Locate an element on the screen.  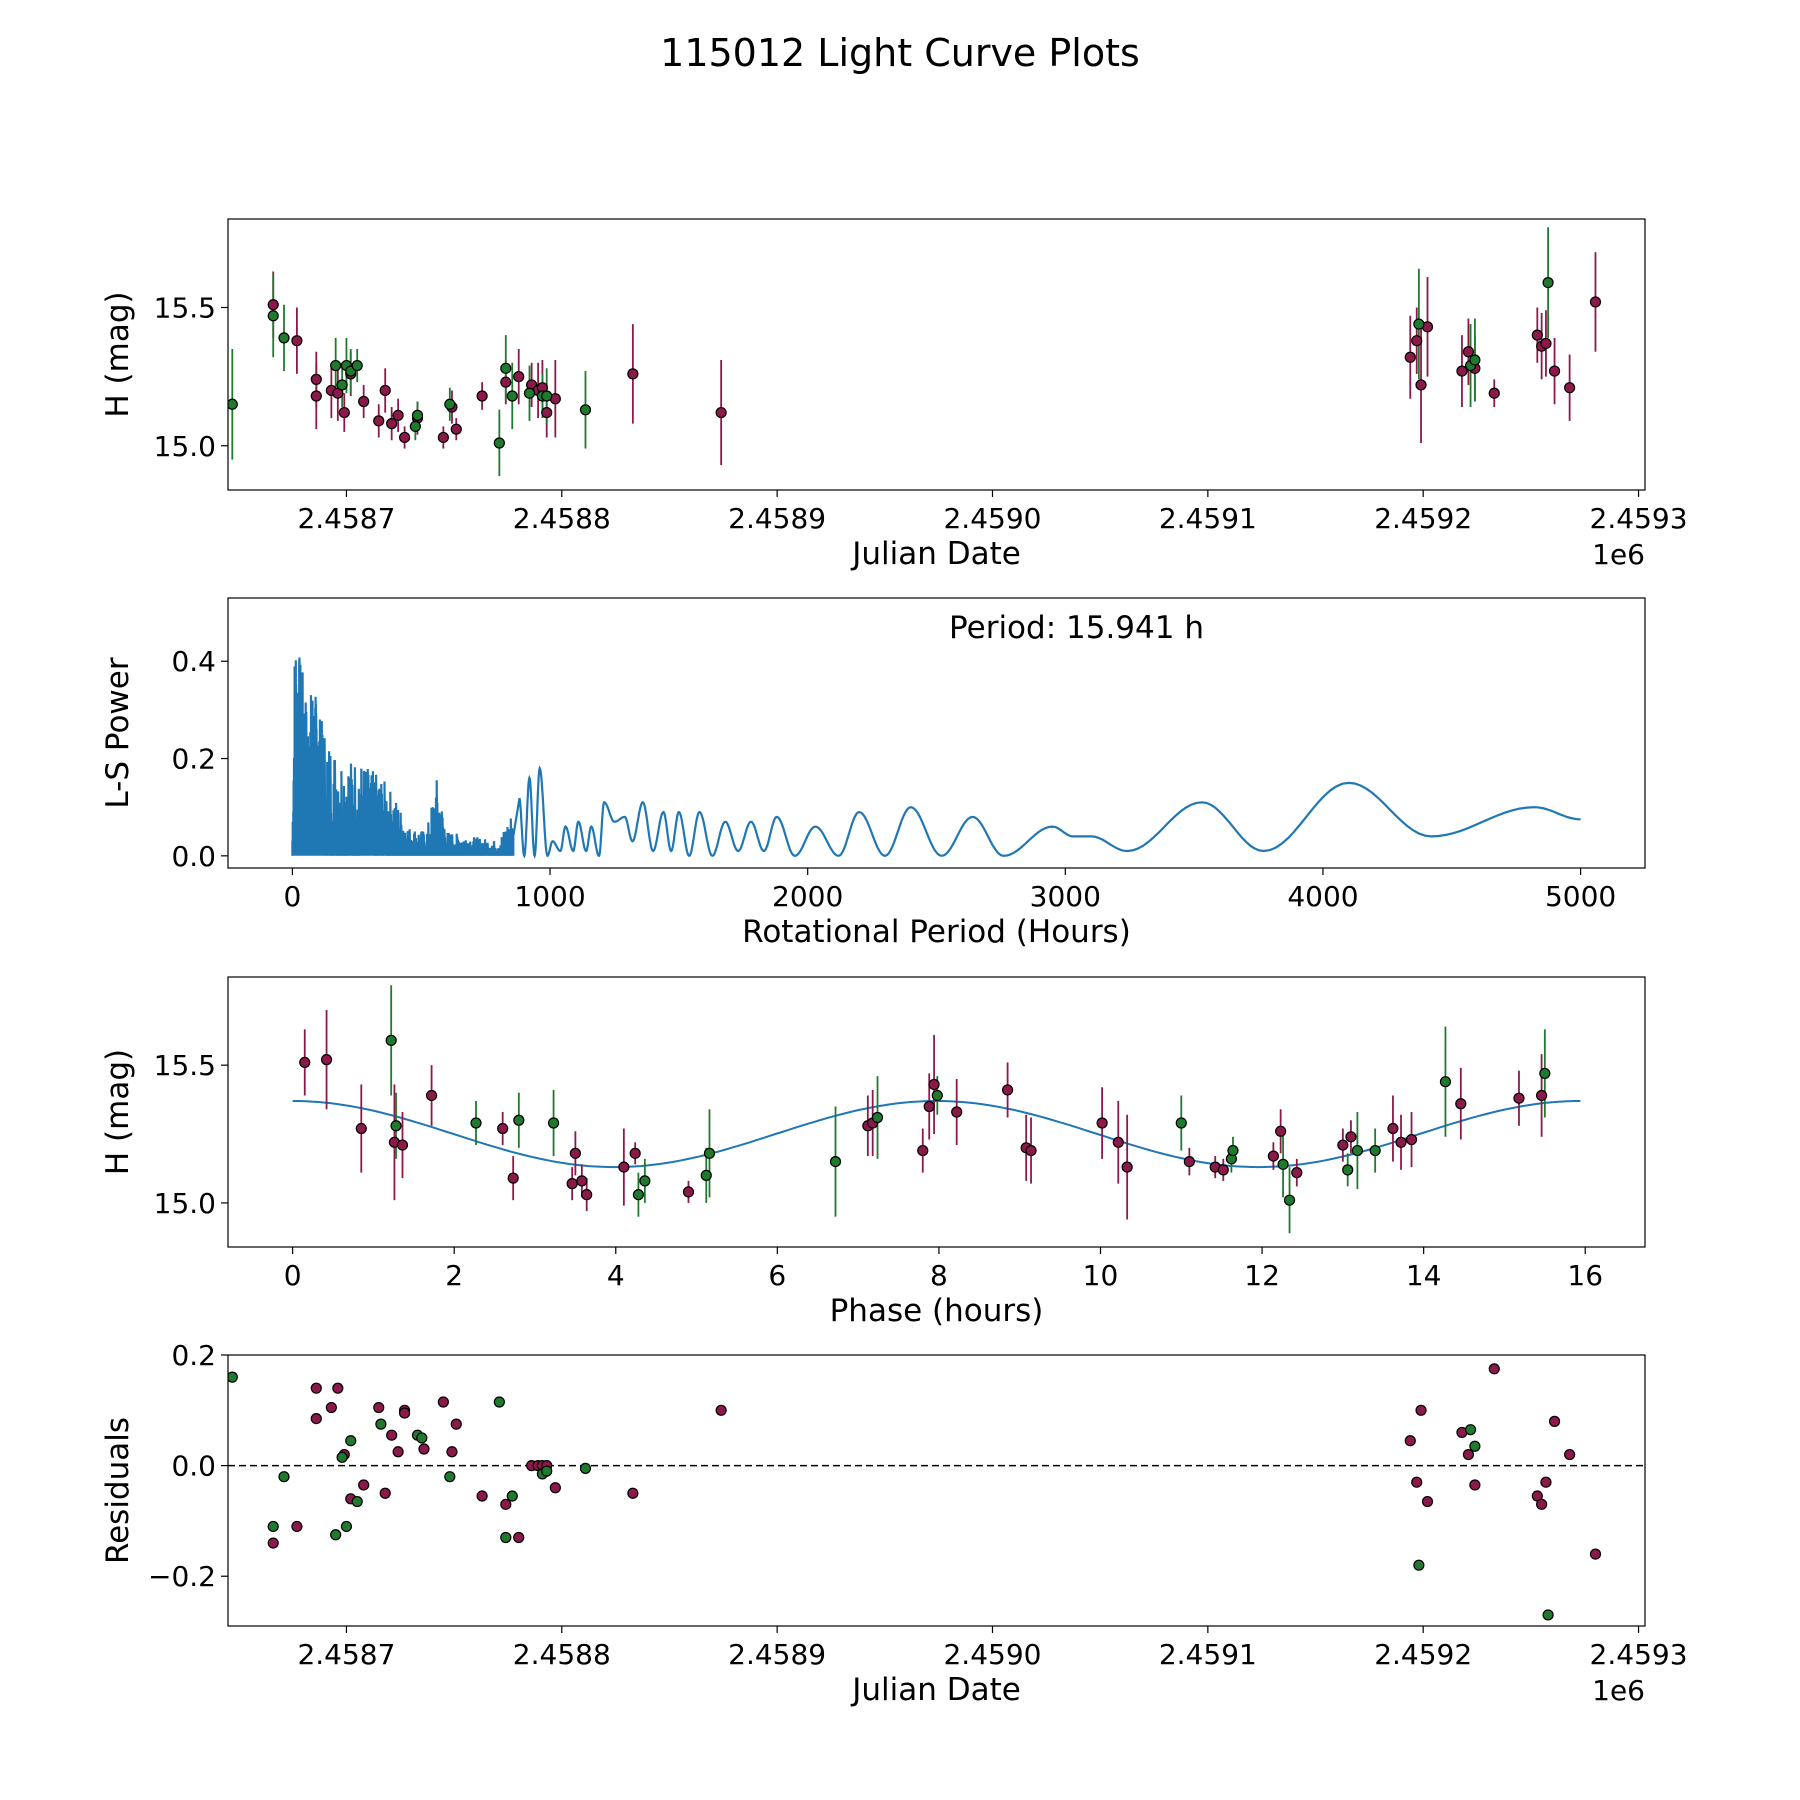
x-tick-label: 2.4591 is located at coordinates (1208, 518).